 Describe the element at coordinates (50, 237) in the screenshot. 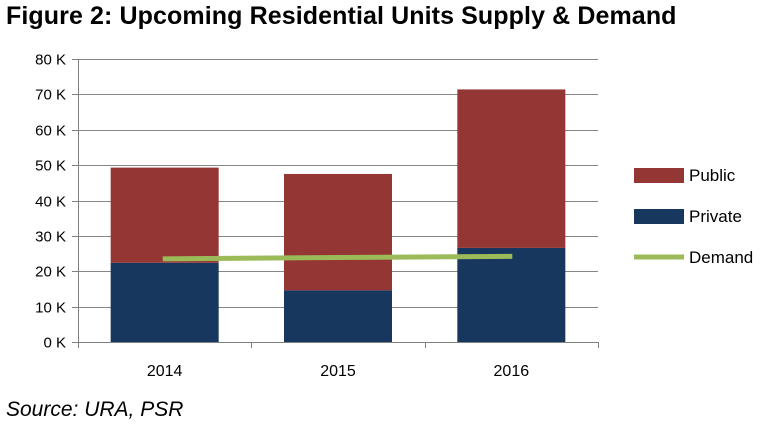

I see `y-tick-label: 30 K` at that location.